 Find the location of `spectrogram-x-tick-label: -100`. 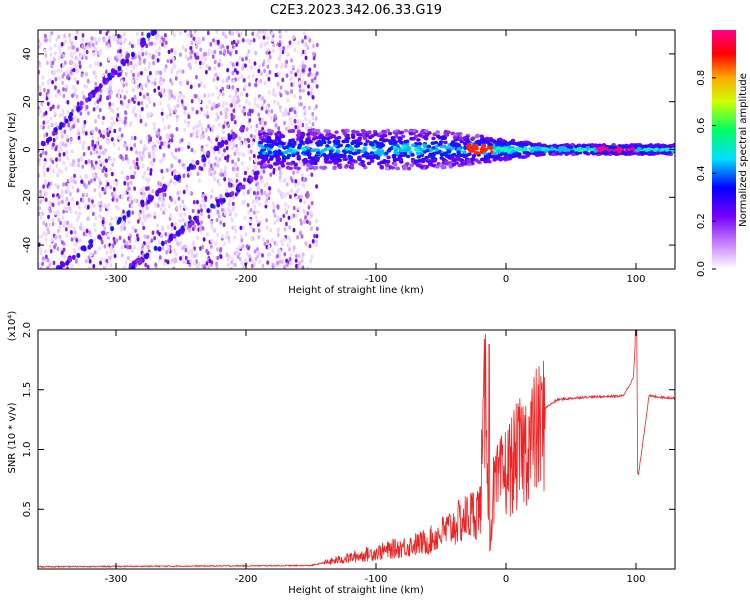

spectrogram-x-tick-label: -100 is located at coordinates (376, 279).